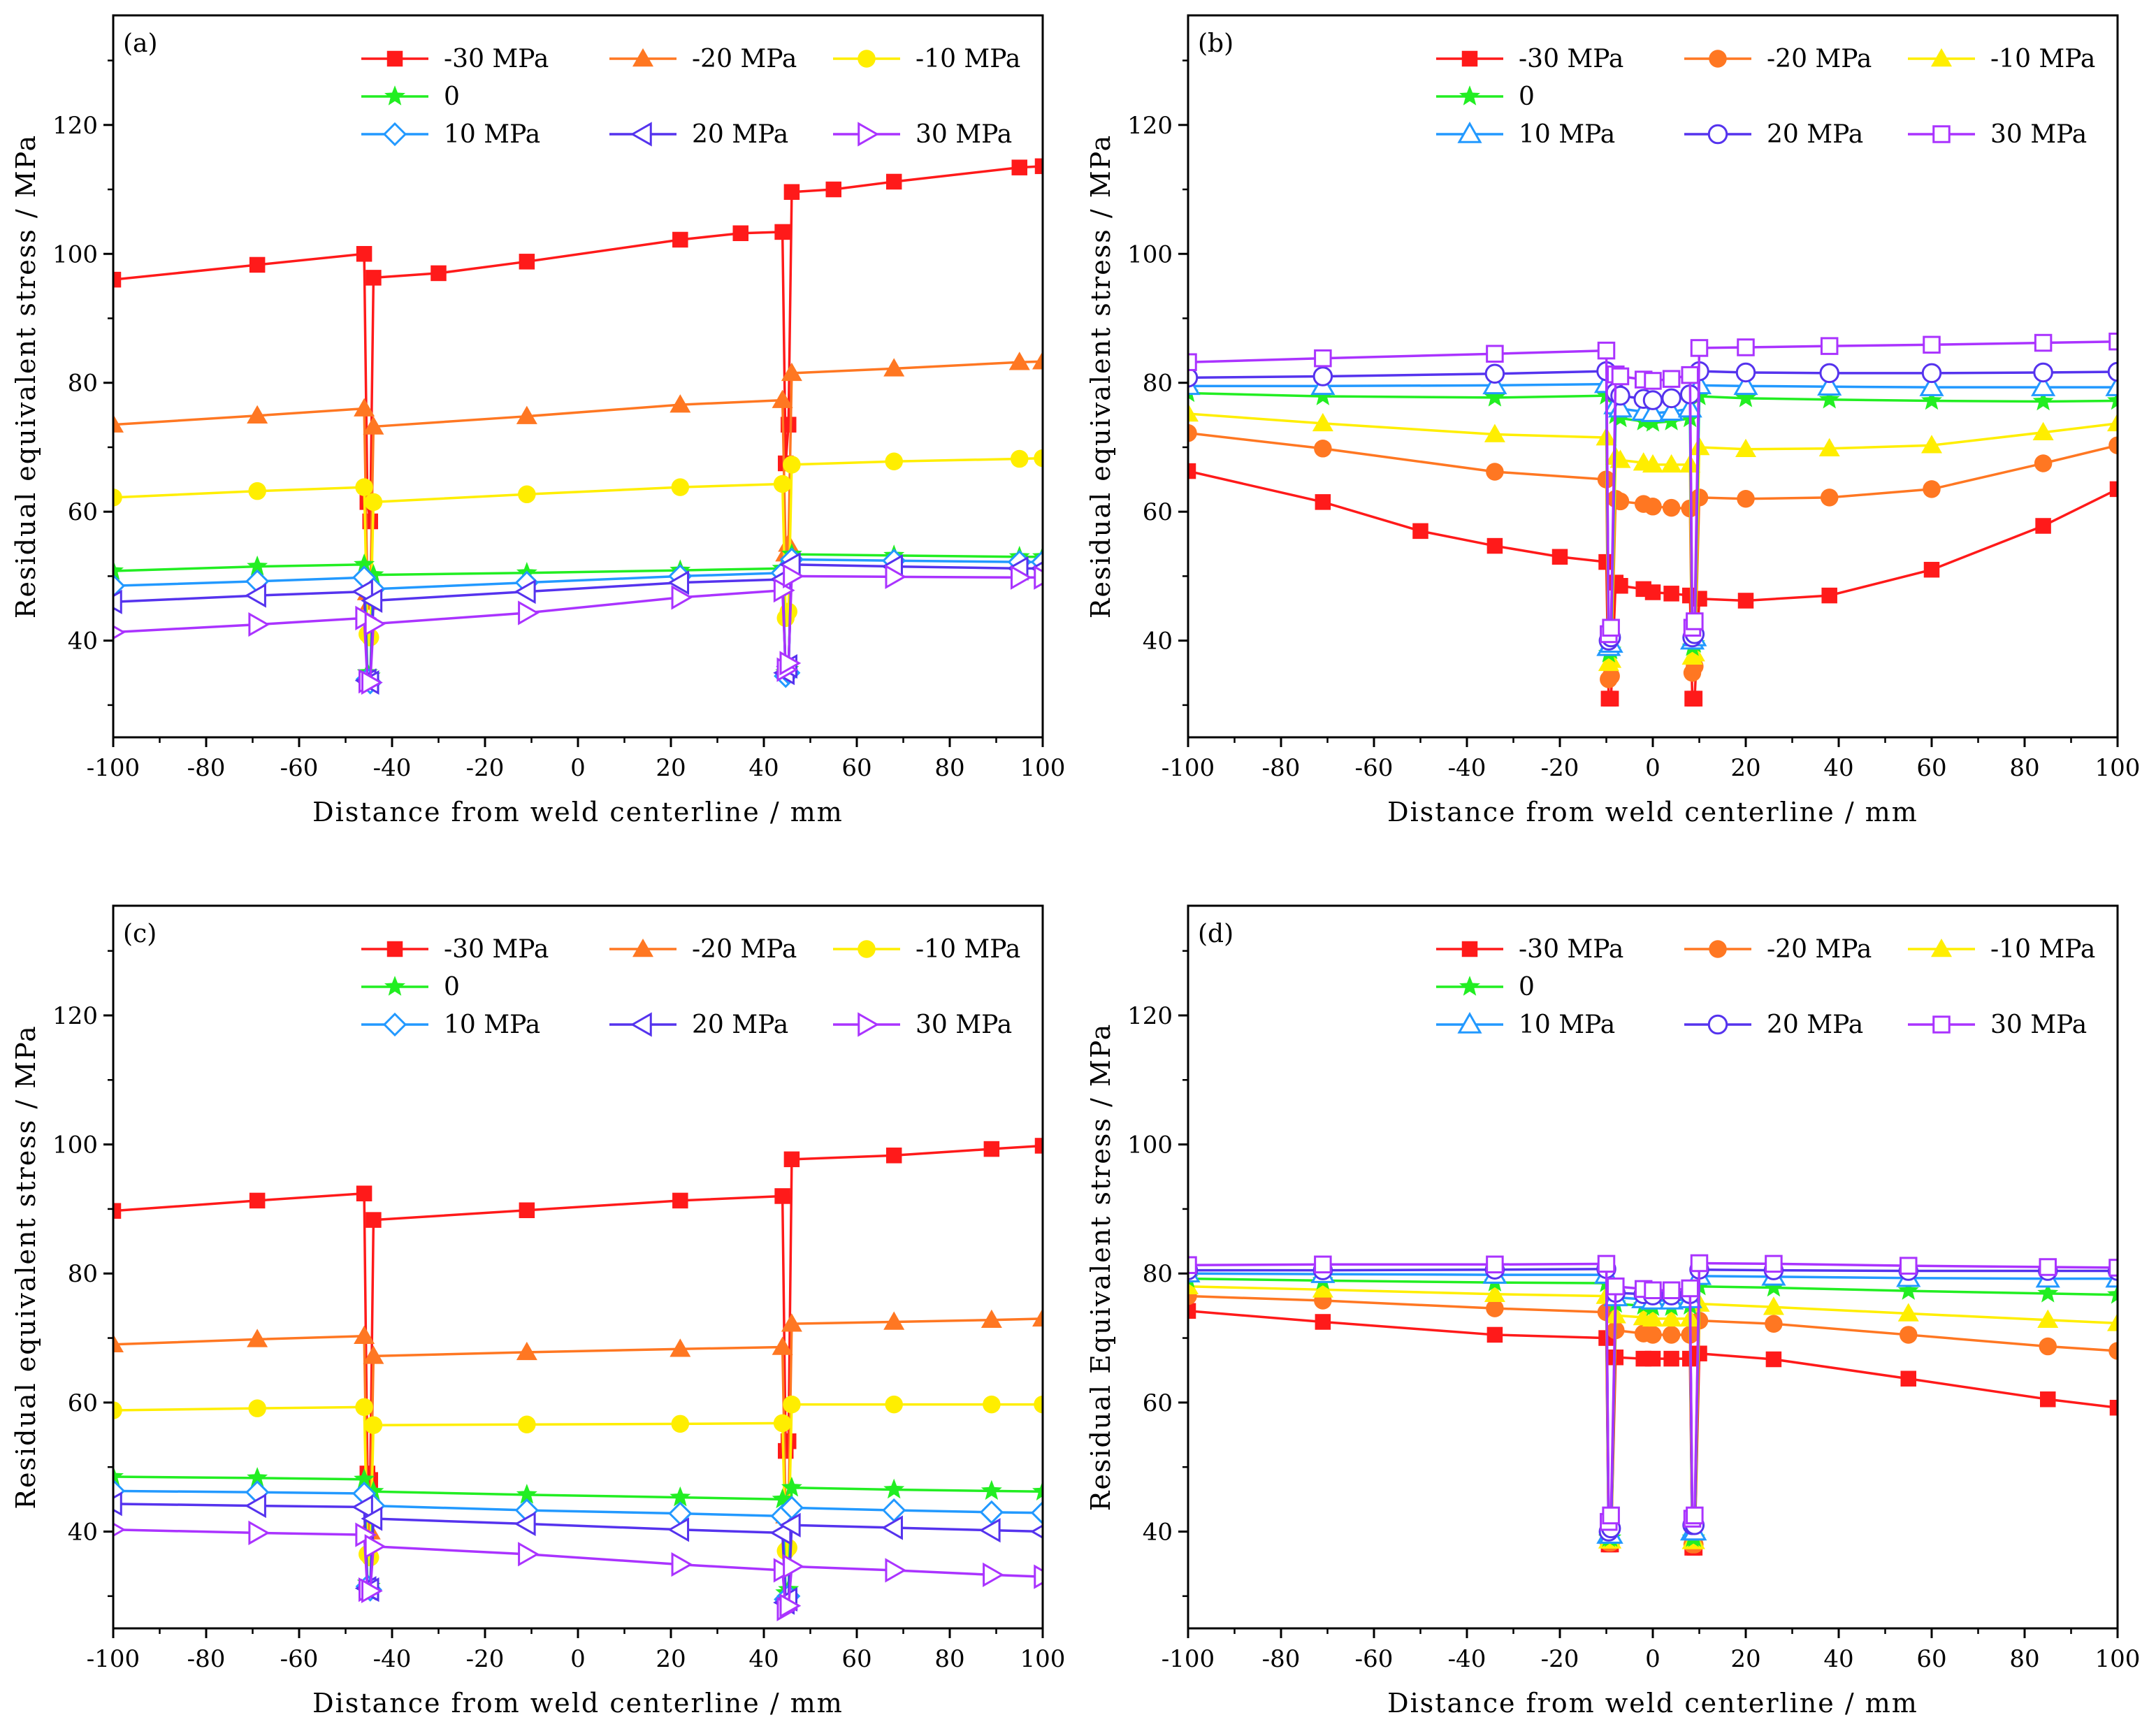 This screenshot has width=2156, height=1729. I want to click on x-tick-label: 80, so click(949, 1659).